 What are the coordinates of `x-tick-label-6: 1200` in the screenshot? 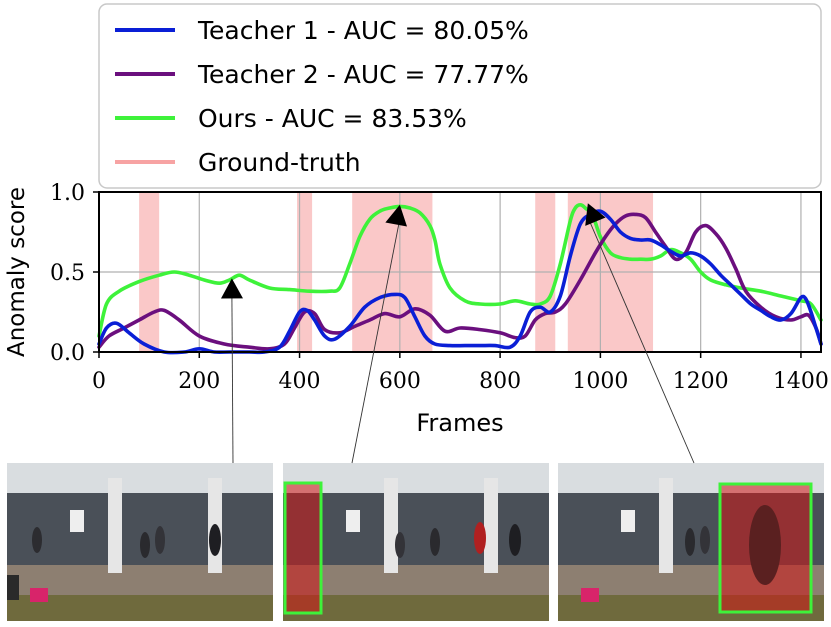 It's located at (701, 381).